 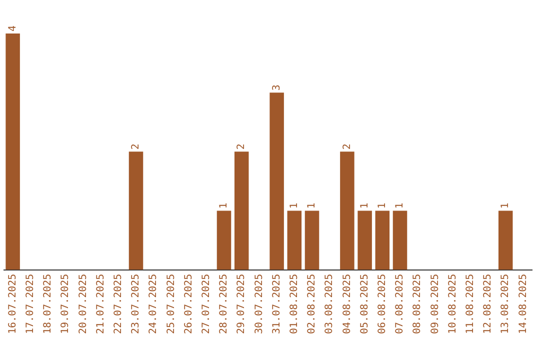 I want to click on x-tick-label: 11.08.2025, so click(x=470, y=304).